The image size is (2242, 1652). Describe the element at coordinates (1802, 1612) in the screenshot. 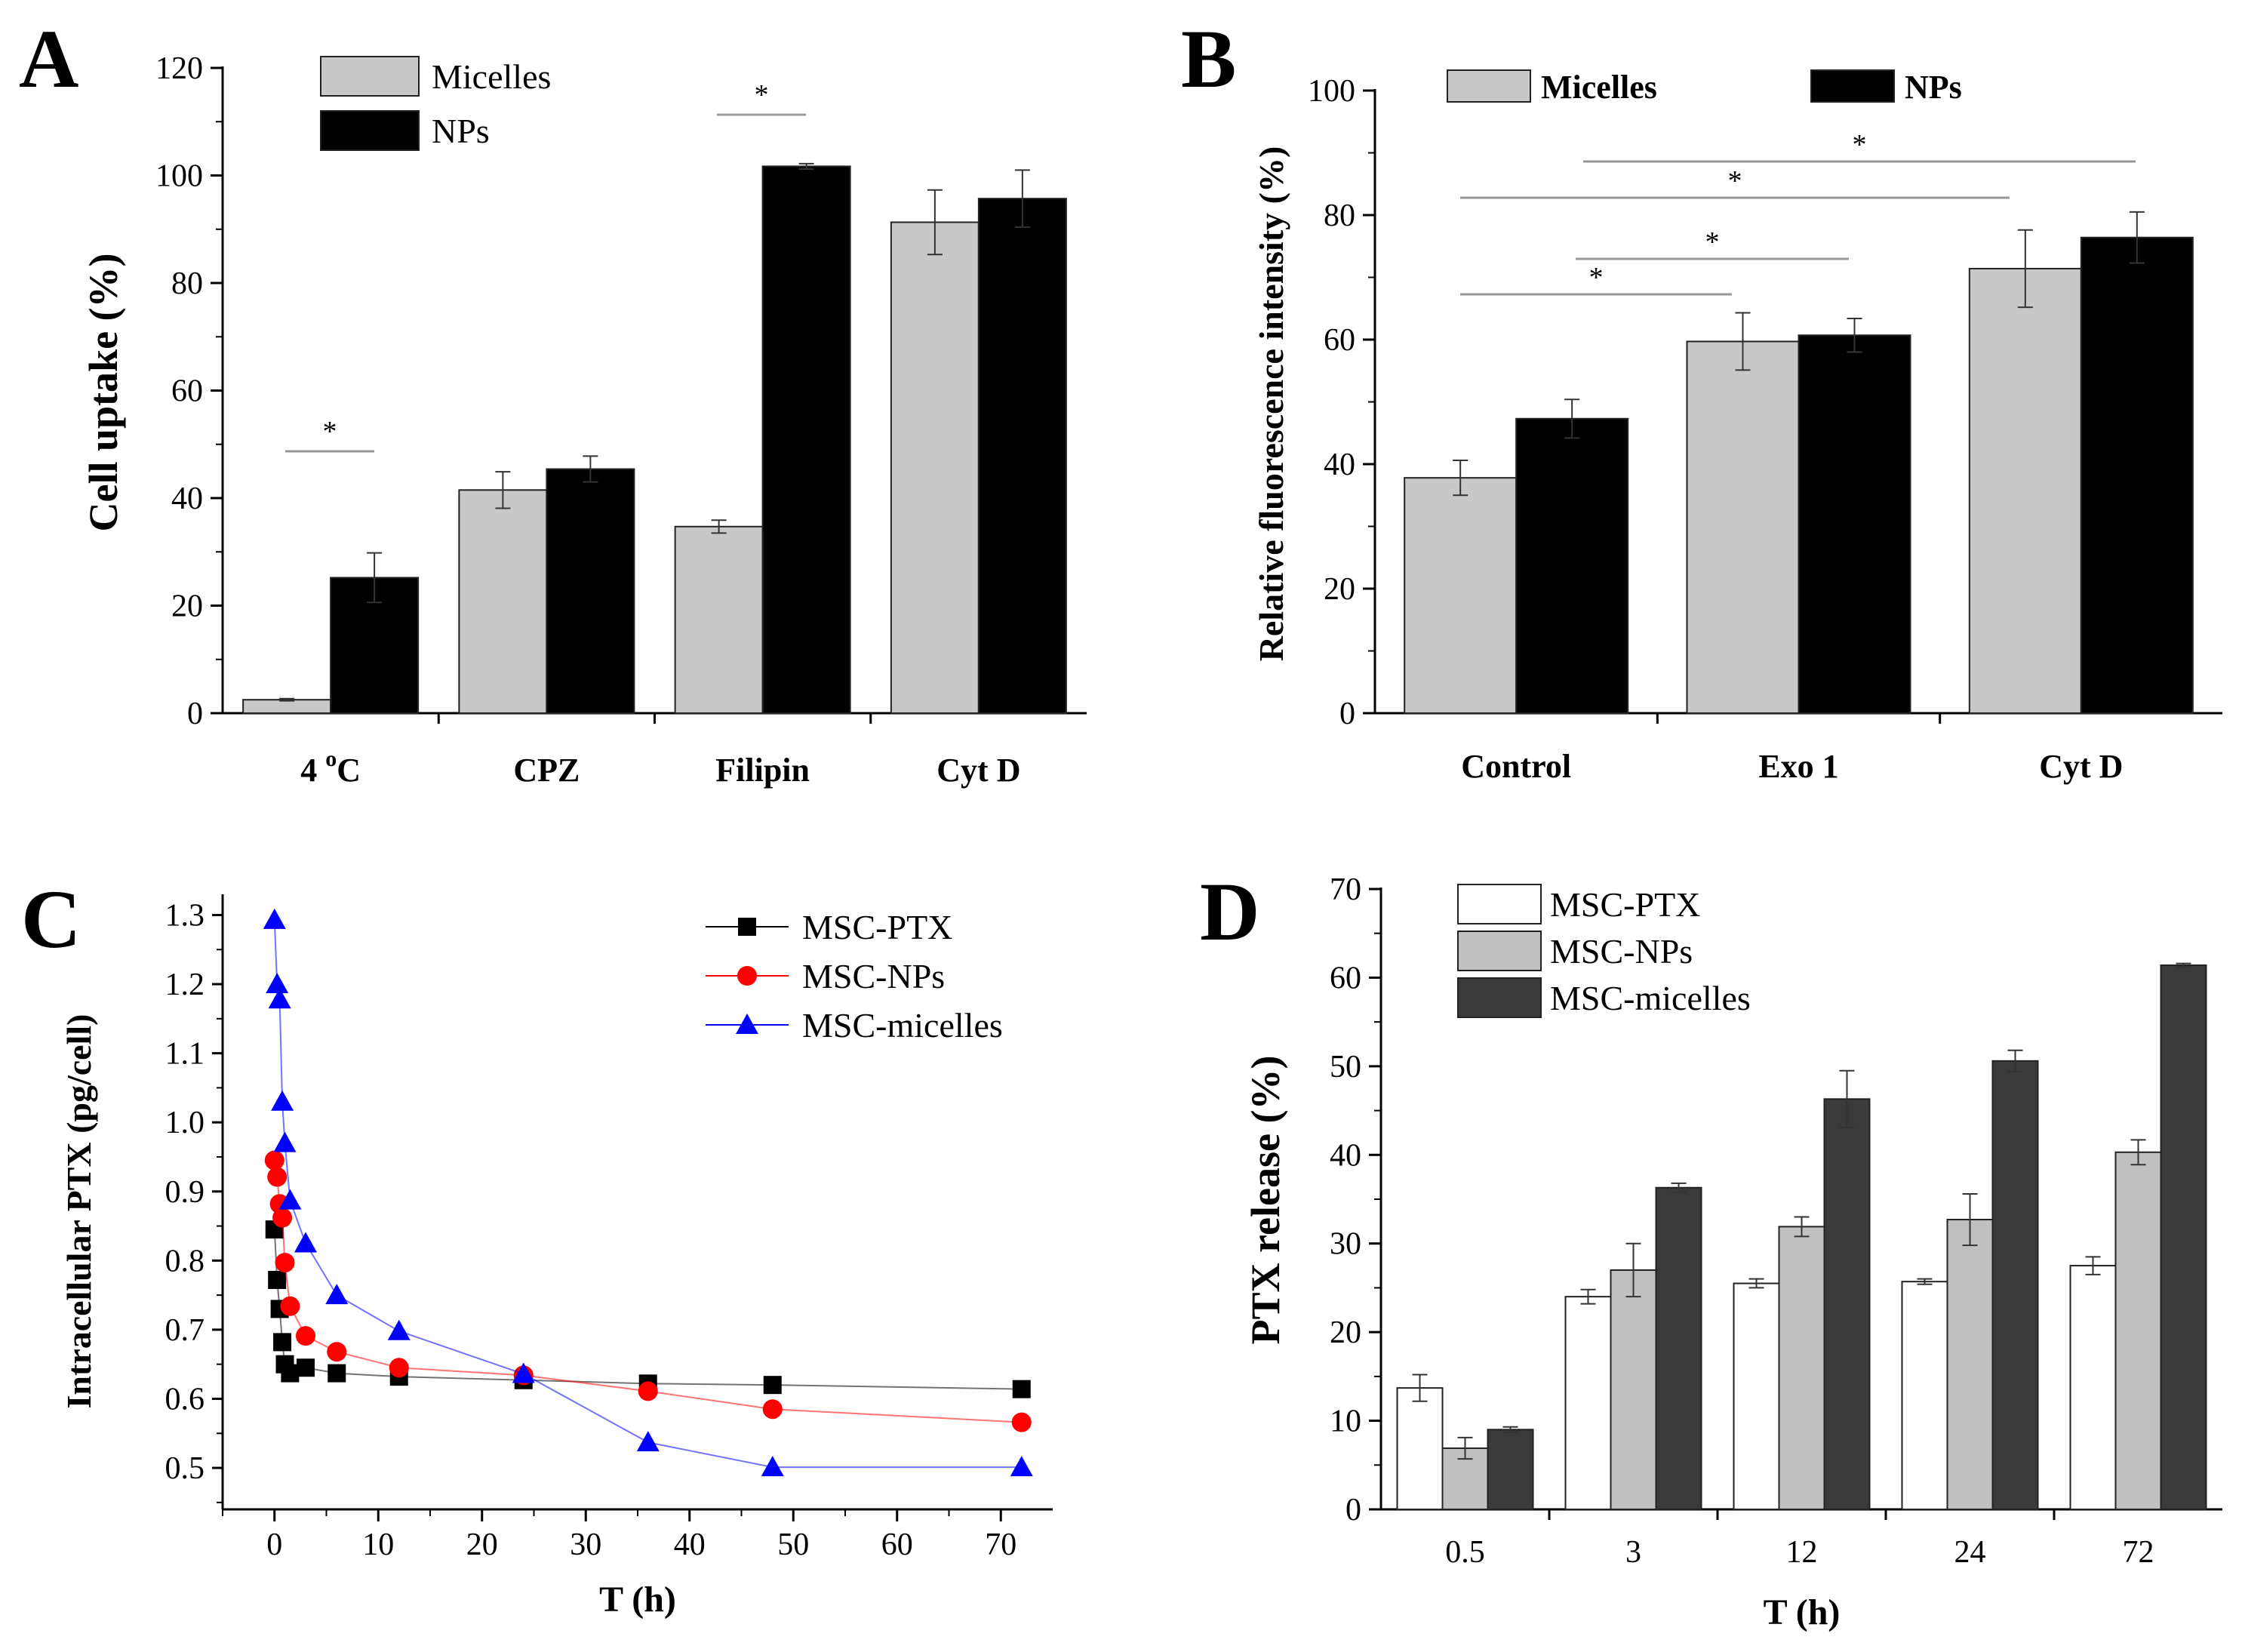

I see `x-axis-label: T (h)` at that location.